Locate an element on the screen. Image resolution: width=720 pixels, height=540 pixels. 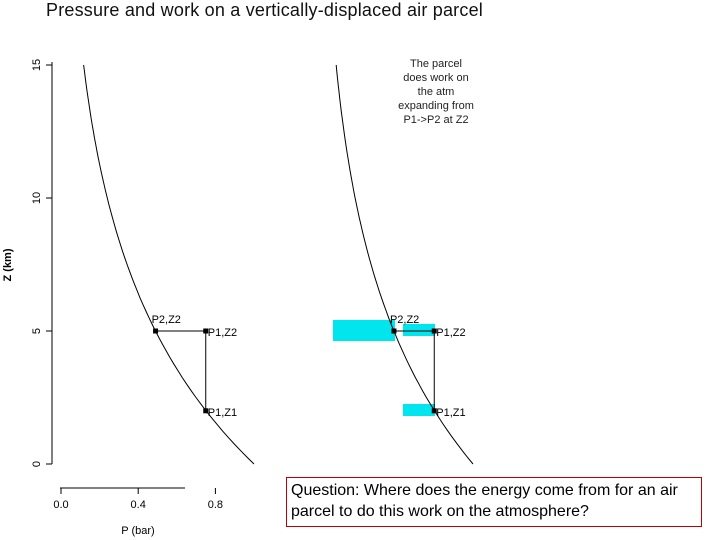
x-ticks: 0.0 0.4 0.8 is located at coordinates (138, 499).